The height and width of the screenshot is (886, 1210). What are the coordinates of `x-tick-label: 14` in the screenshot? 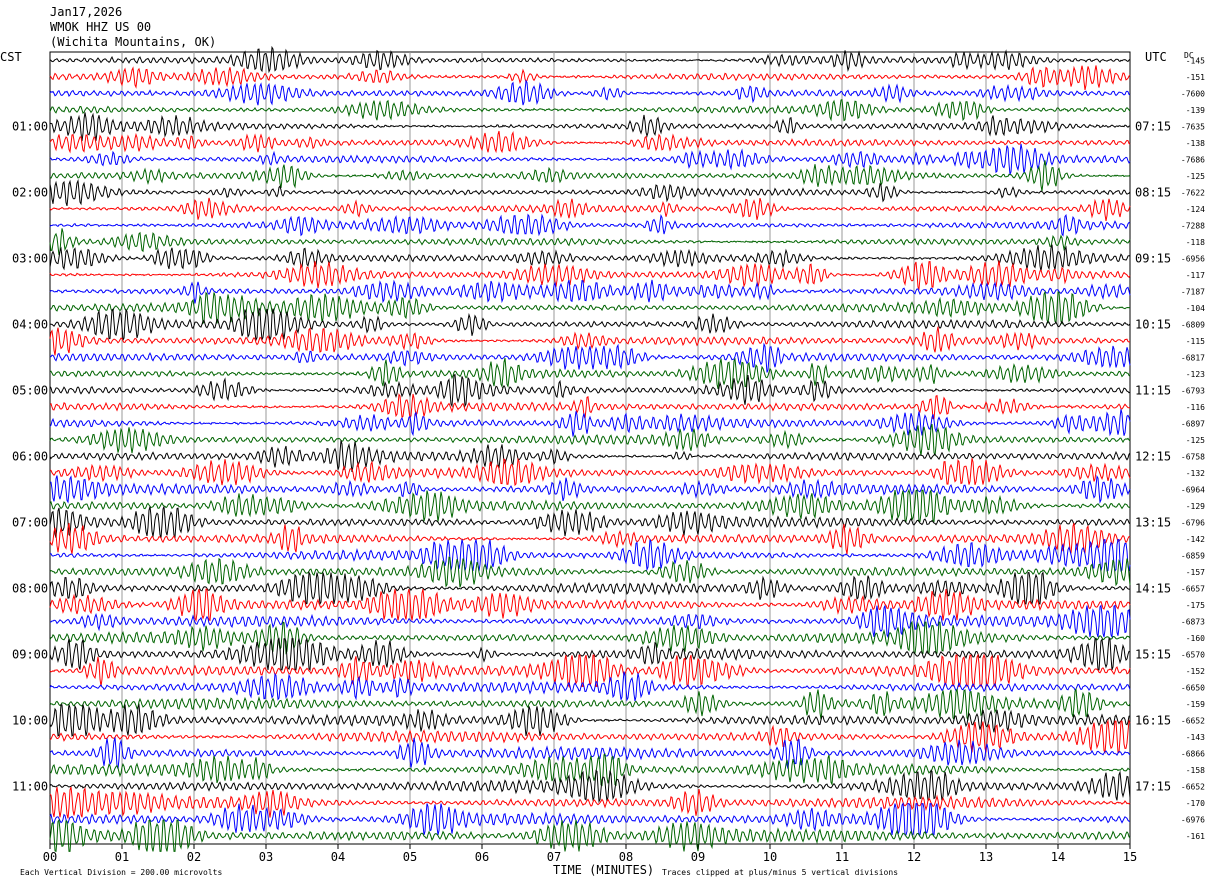 It's located at (1058, 857).